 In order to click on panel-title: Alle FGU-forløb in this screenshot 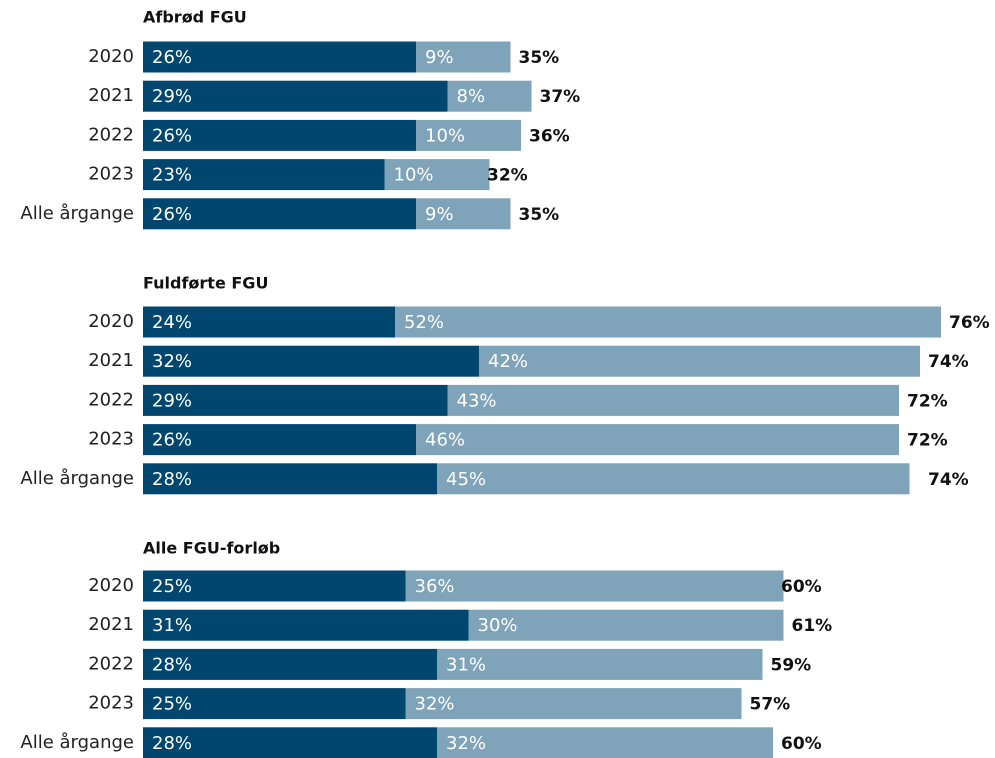, I will do `click(211, 548)`.